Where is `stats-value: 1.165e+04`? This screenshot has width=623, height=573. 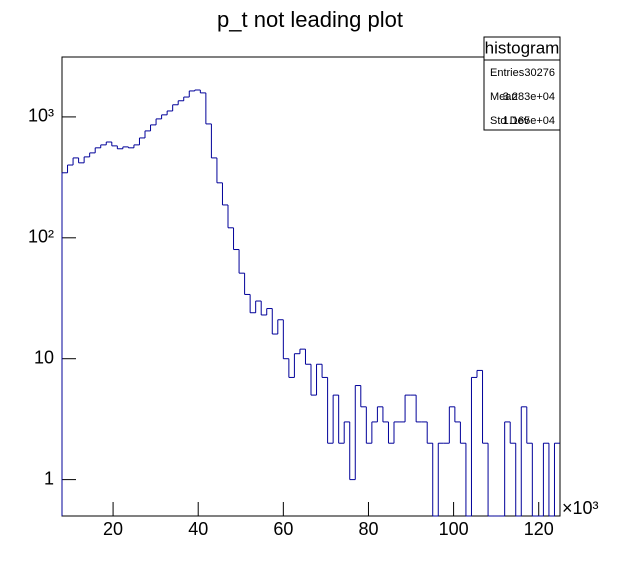
stats-value: 1.165e+04 is located at coordinates (529, 121).